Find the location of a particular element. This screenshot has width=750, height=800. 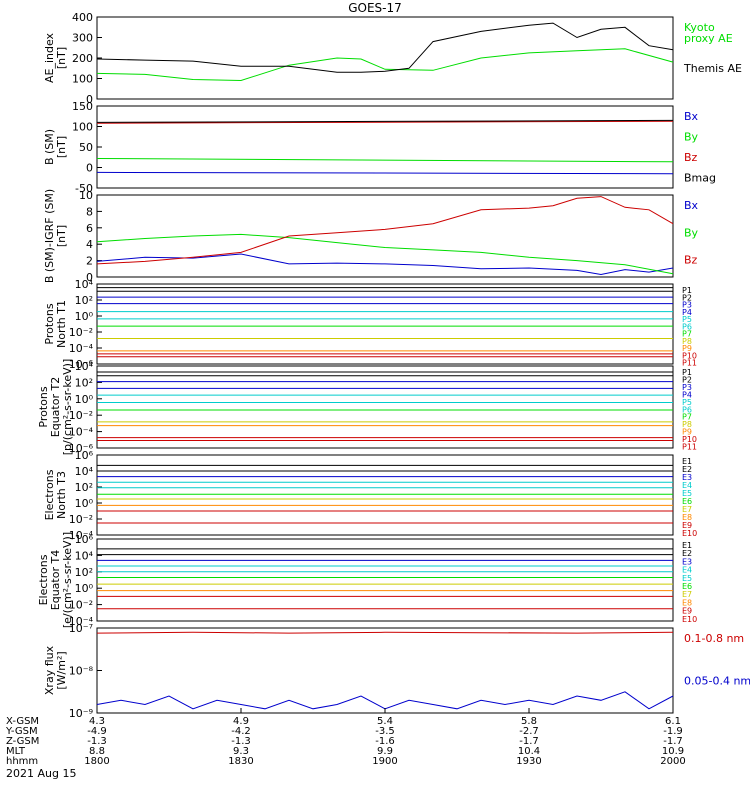

y-tick-label: 50 is located at coordinates (86, 147).